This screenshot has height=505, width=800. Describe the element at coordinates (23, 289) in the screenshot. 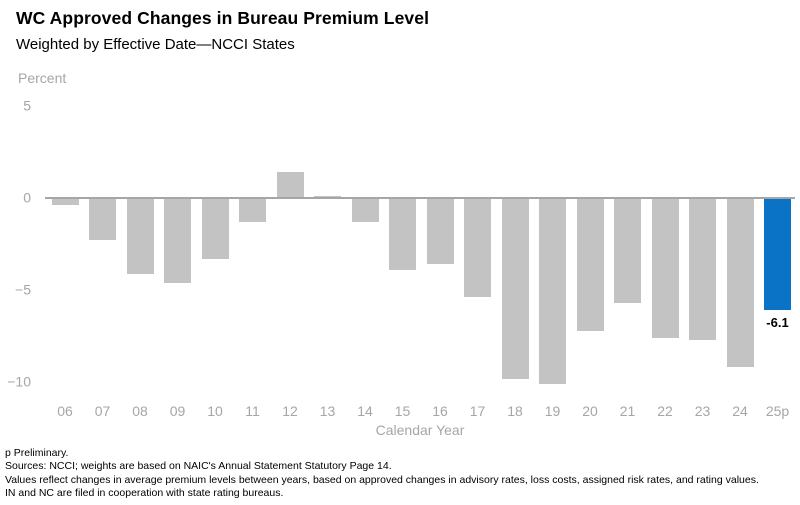

I see `y-tick-label: −5` at that location.